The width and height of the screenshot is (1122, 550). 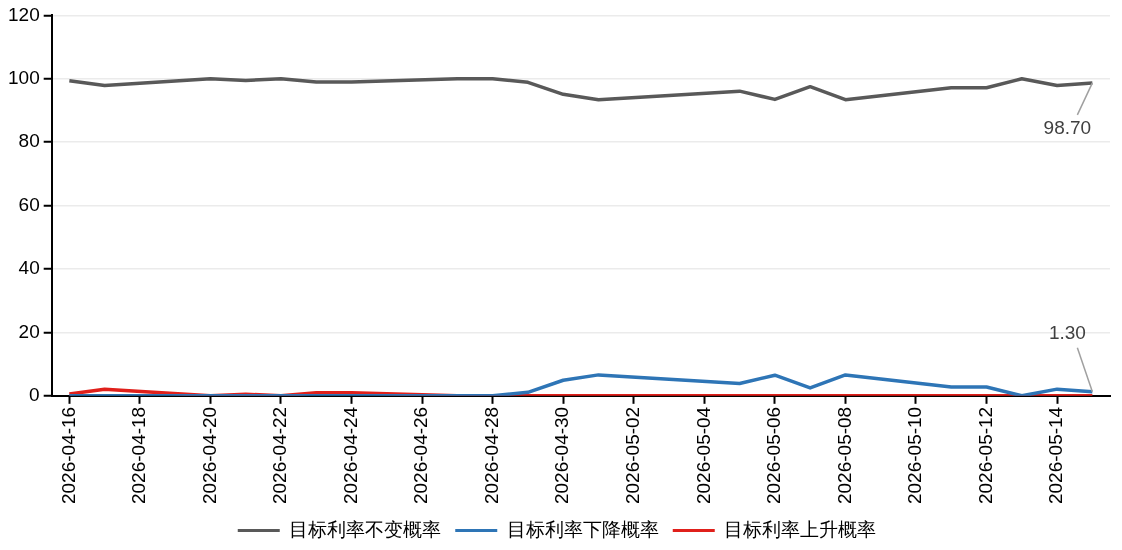 I want to click on x-tick-label: 2026-04-26, so click(x=421, y=455).